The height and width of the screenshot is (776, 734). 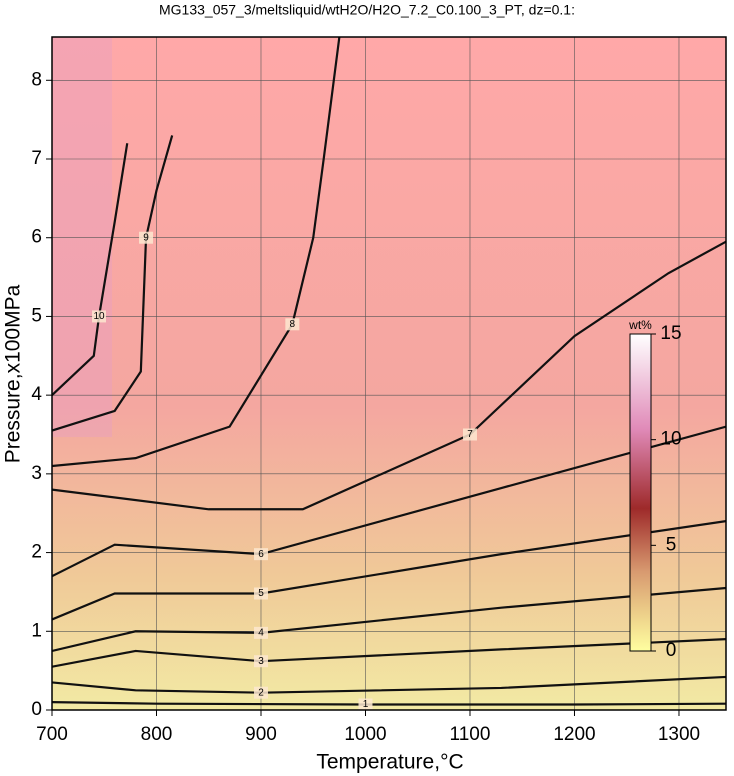 I want to click on x-tick-label: 1300, so click(x=679, y=734).